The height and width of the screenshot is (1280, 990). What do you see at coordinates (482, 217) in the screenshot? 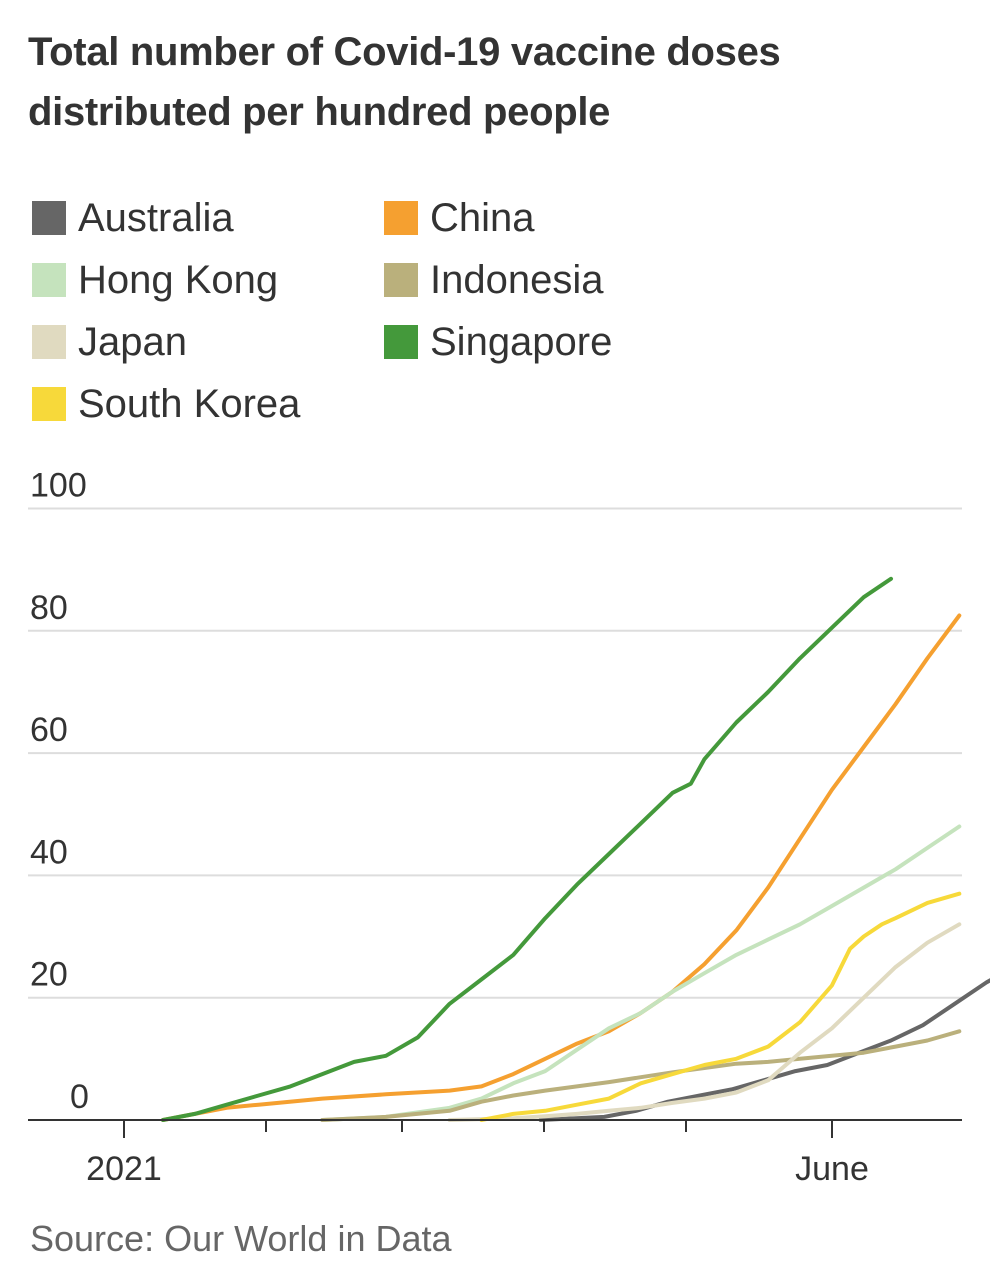
I see `legend-label-china: China` at bounding box center [482, 217].